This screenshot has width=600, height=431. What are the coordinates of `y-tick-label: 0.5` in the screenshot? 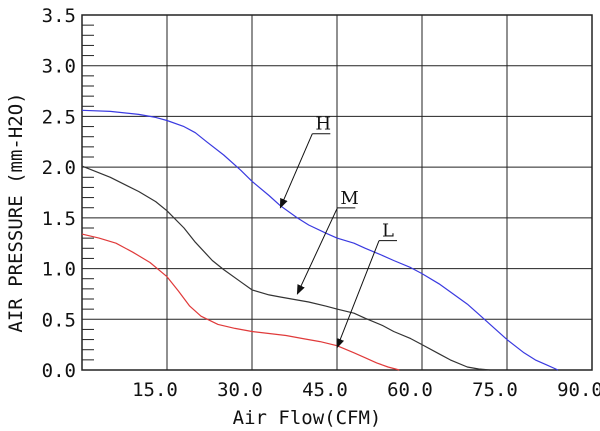 It's located at (59, 320).